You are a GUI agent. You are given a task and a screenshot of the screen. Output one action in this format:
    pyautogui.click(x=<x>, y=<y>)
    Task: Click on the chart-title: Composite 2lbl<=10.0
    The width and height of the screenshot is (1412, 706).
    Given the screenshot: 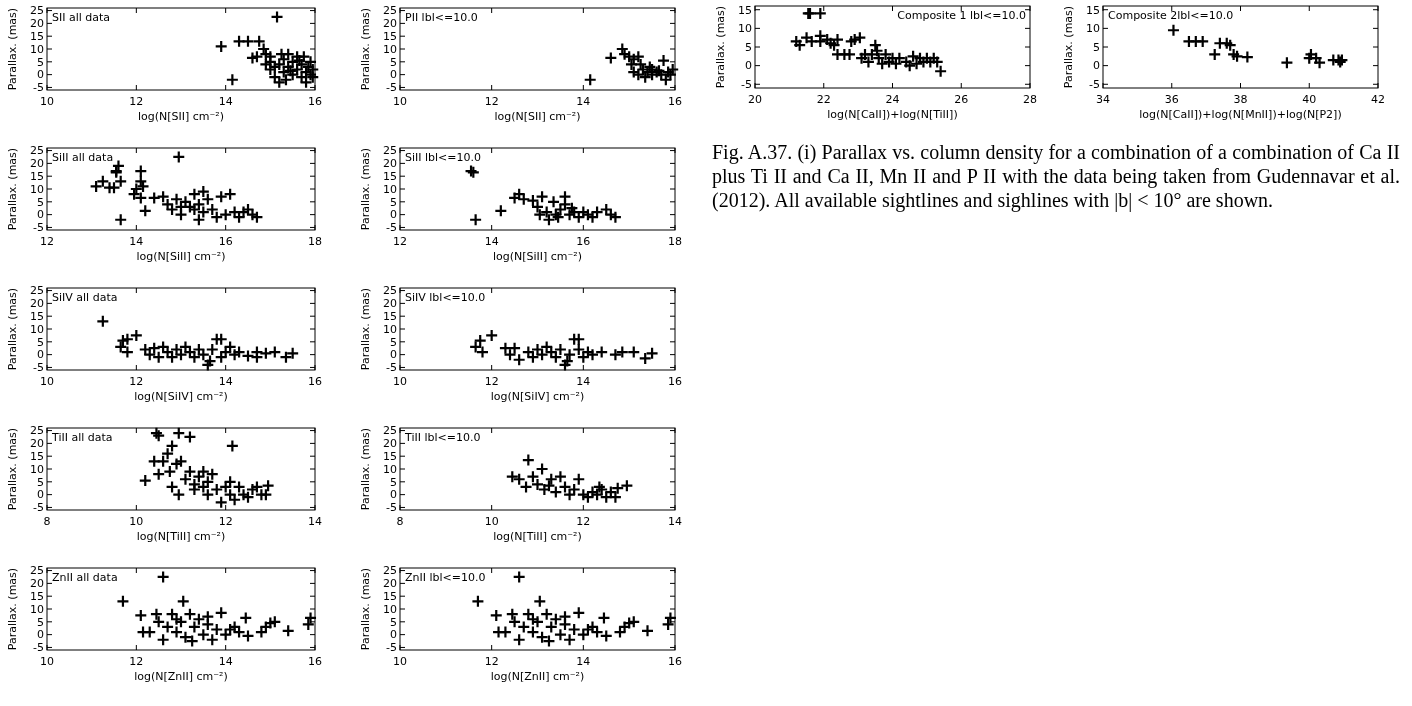 What is the action you would take?
    pyautogui.click(x=1171, y=15)
    